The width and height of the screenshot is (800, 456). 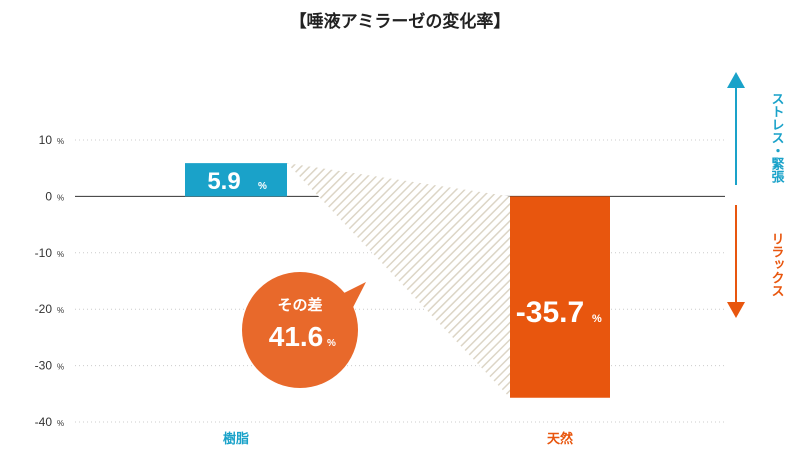 I want to click on category-label: 樹脂, so click(x=236, y=439).